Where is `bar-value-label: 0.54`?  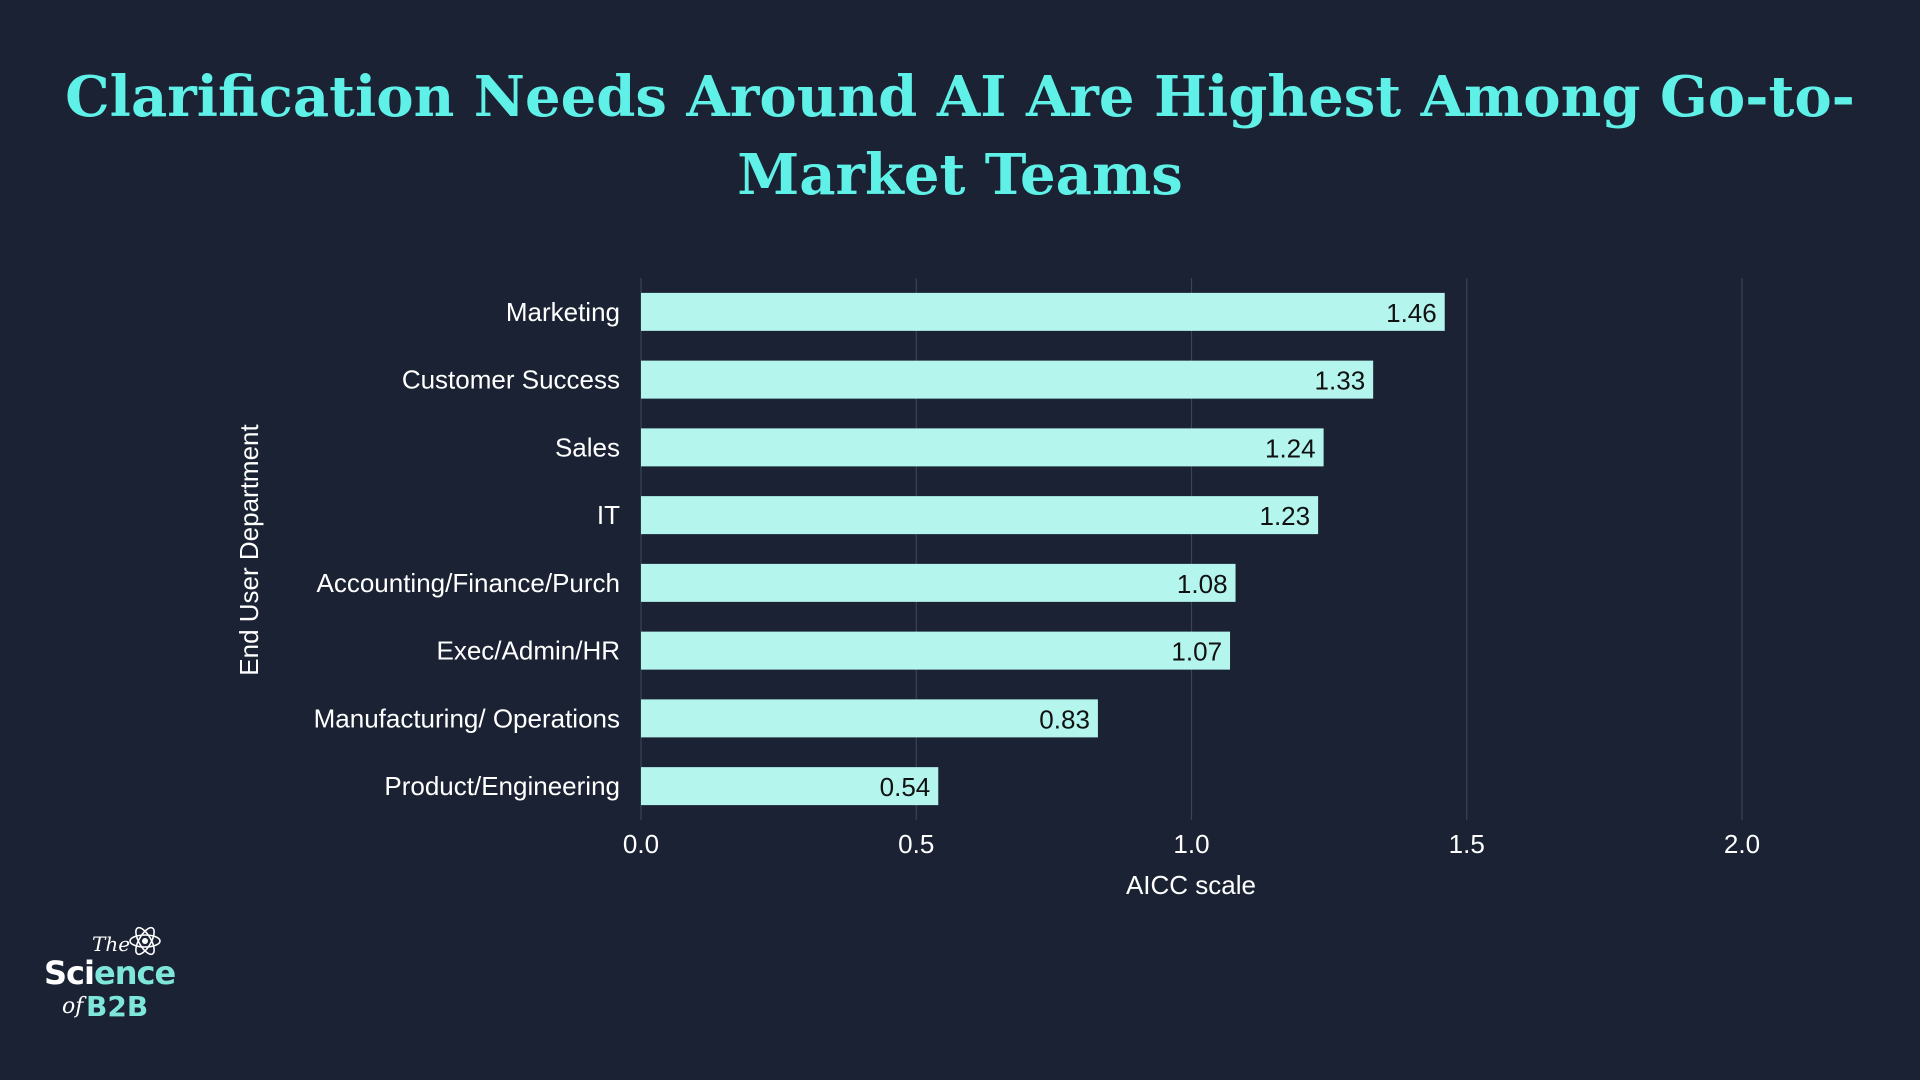 bar-value-label: 0.54 is located at coordinates (905, 787).